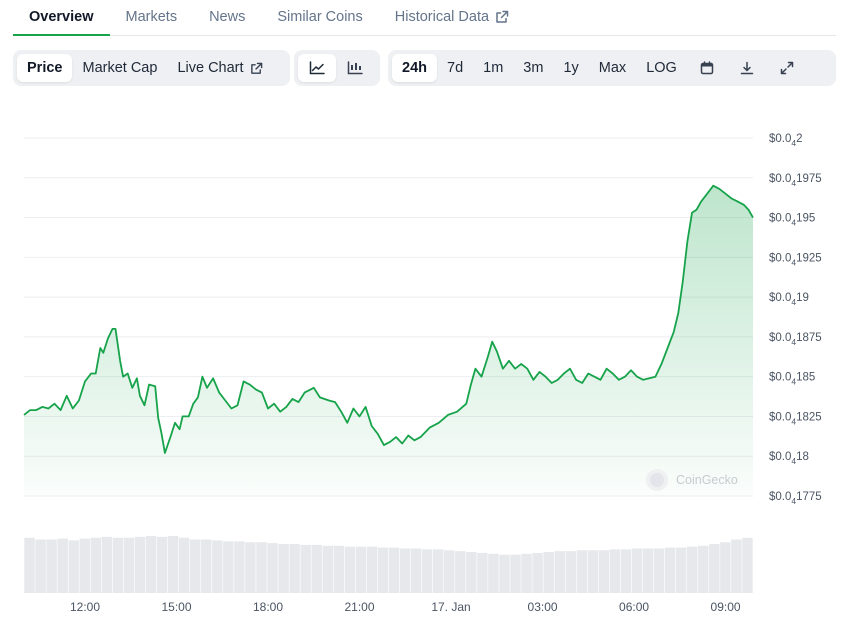 This screenshot has height=626, width=842. I want to click on range-1y-button: 1y, so click(571, 68).